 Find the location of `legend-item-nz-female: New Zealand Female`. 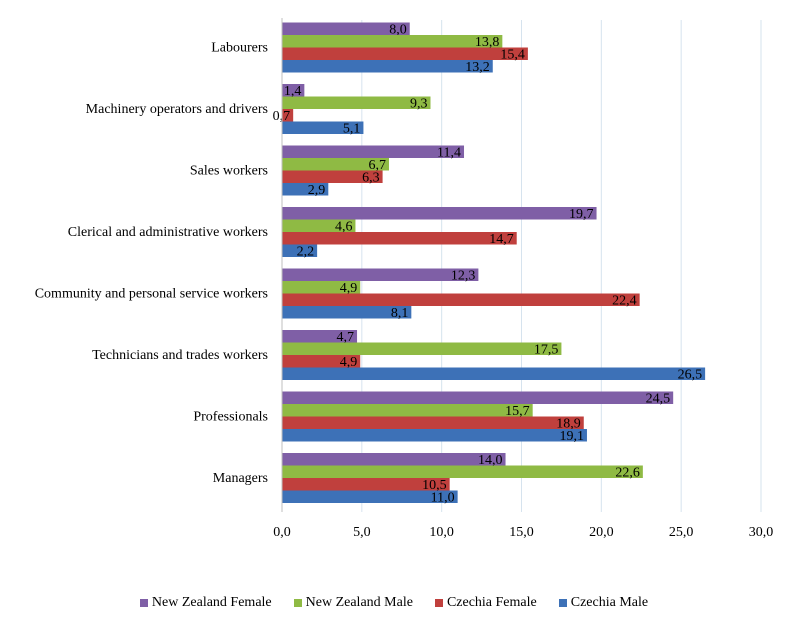

legend-item-nz-female: New Zealand Female is located at coordinates (205, 603).